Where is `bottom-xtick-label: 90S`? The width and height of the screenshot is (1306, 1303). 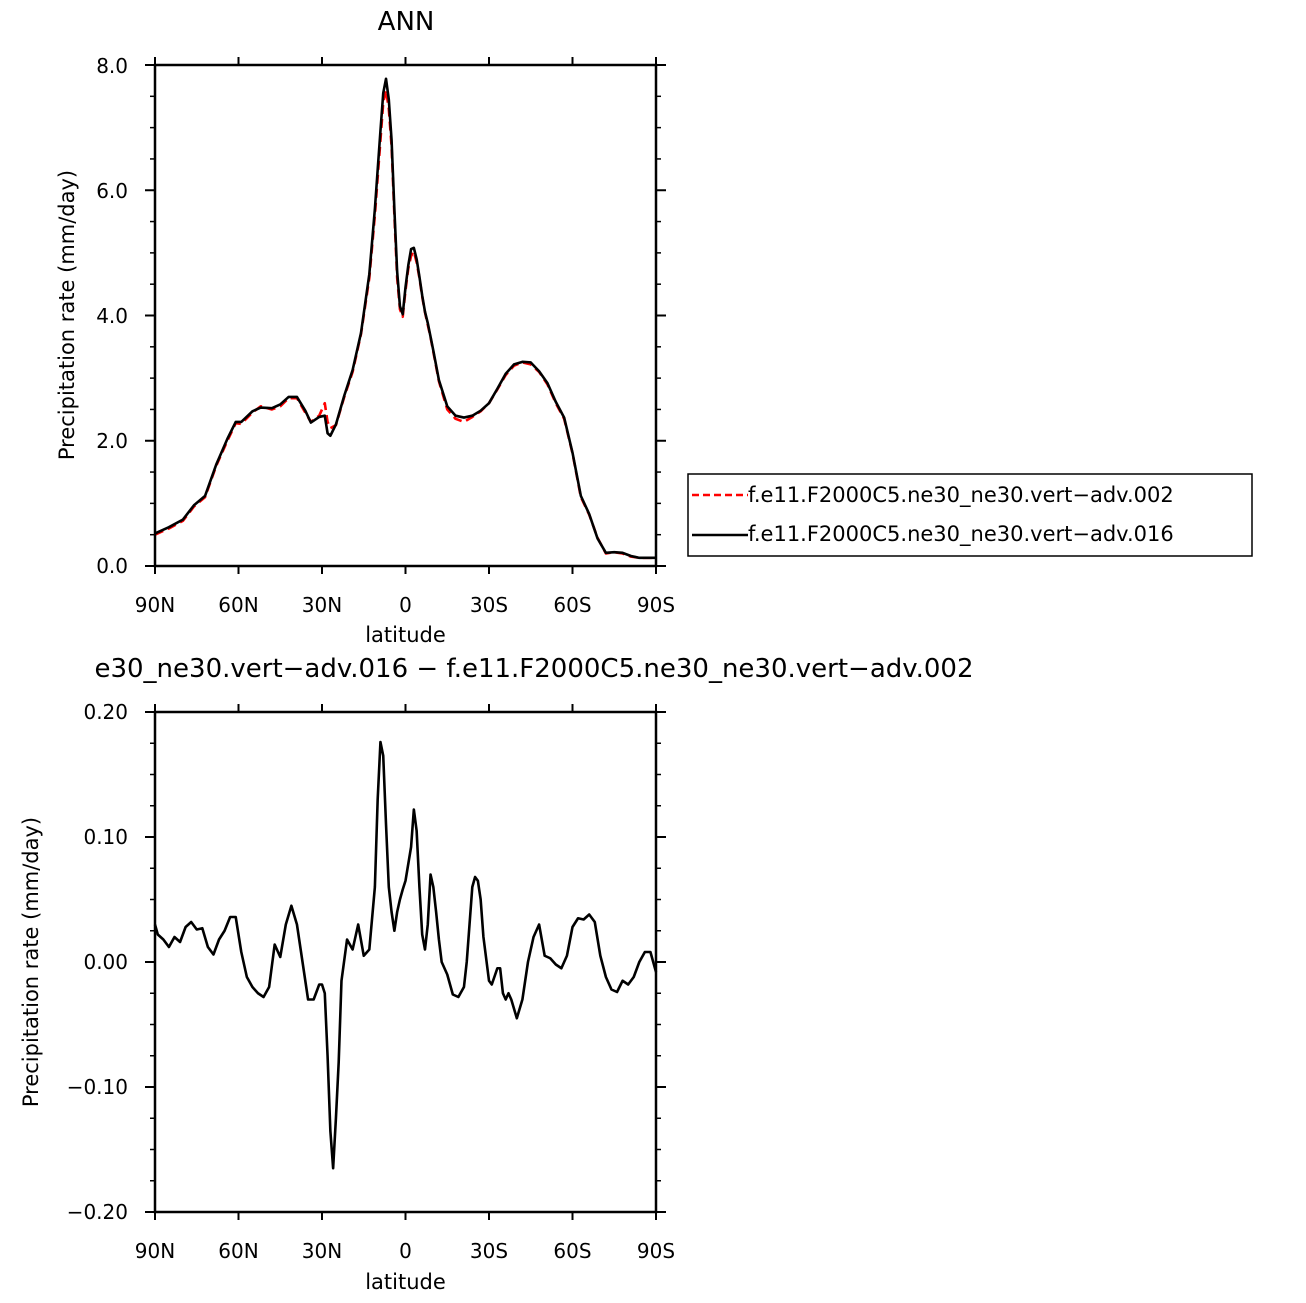
bottom-xtick-label: 90S is located at coordinates (656, 1251).